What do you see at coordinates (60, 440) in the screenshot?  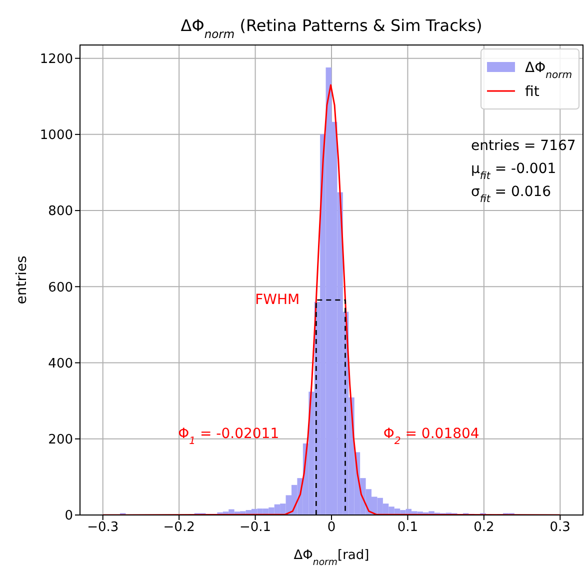 I see `y-tick-label: 200` at bounding box center [60, 440].